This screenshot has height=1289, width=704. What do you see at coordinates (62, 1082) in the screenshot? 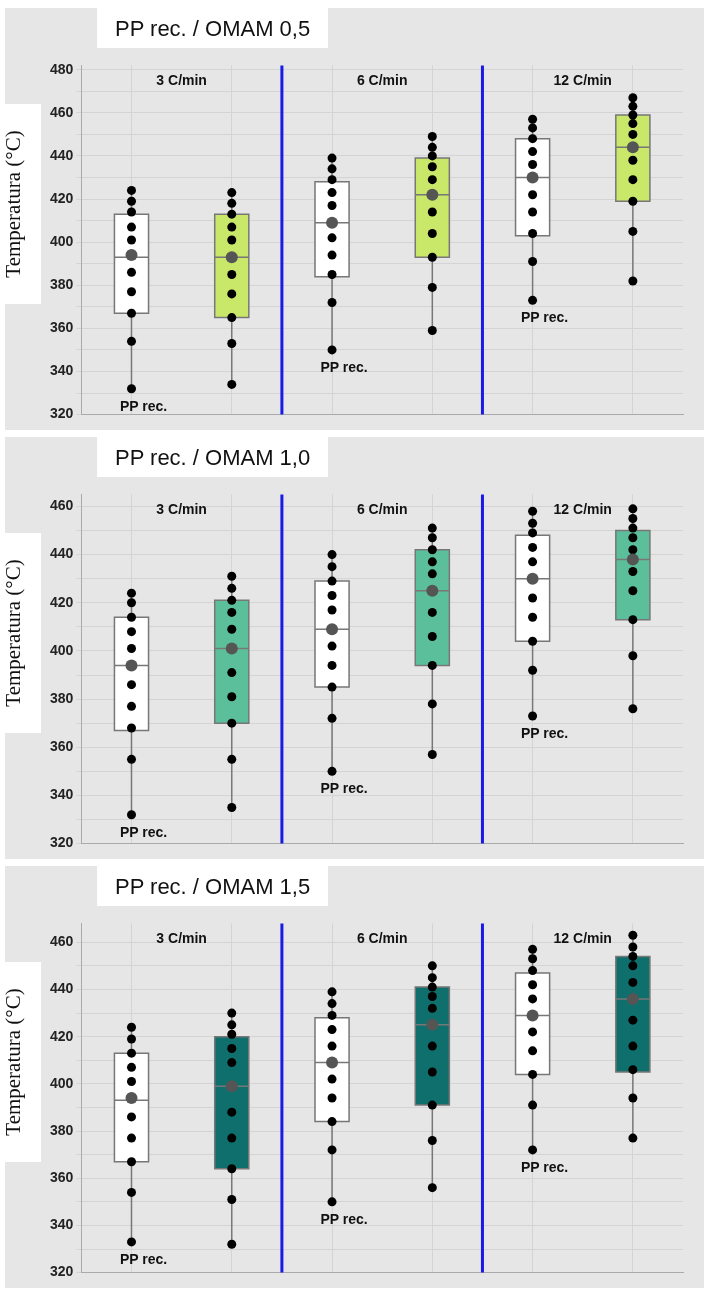
I see `y-tick-label: 400` at bounding box center [62, 1082].